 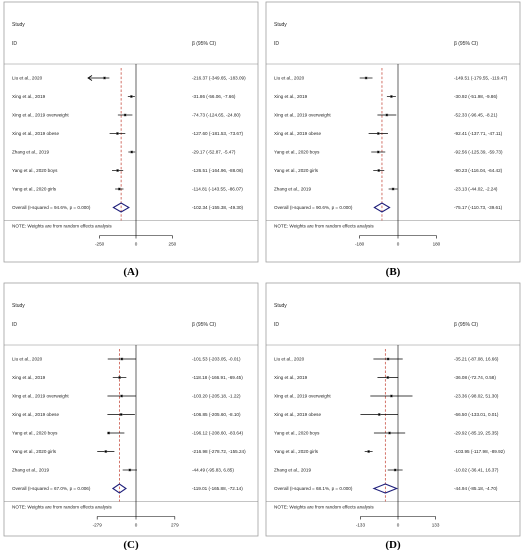 I want to click on study-ci-value: -103.95 (-117.98, -89.92), so click(x=479, y=451).